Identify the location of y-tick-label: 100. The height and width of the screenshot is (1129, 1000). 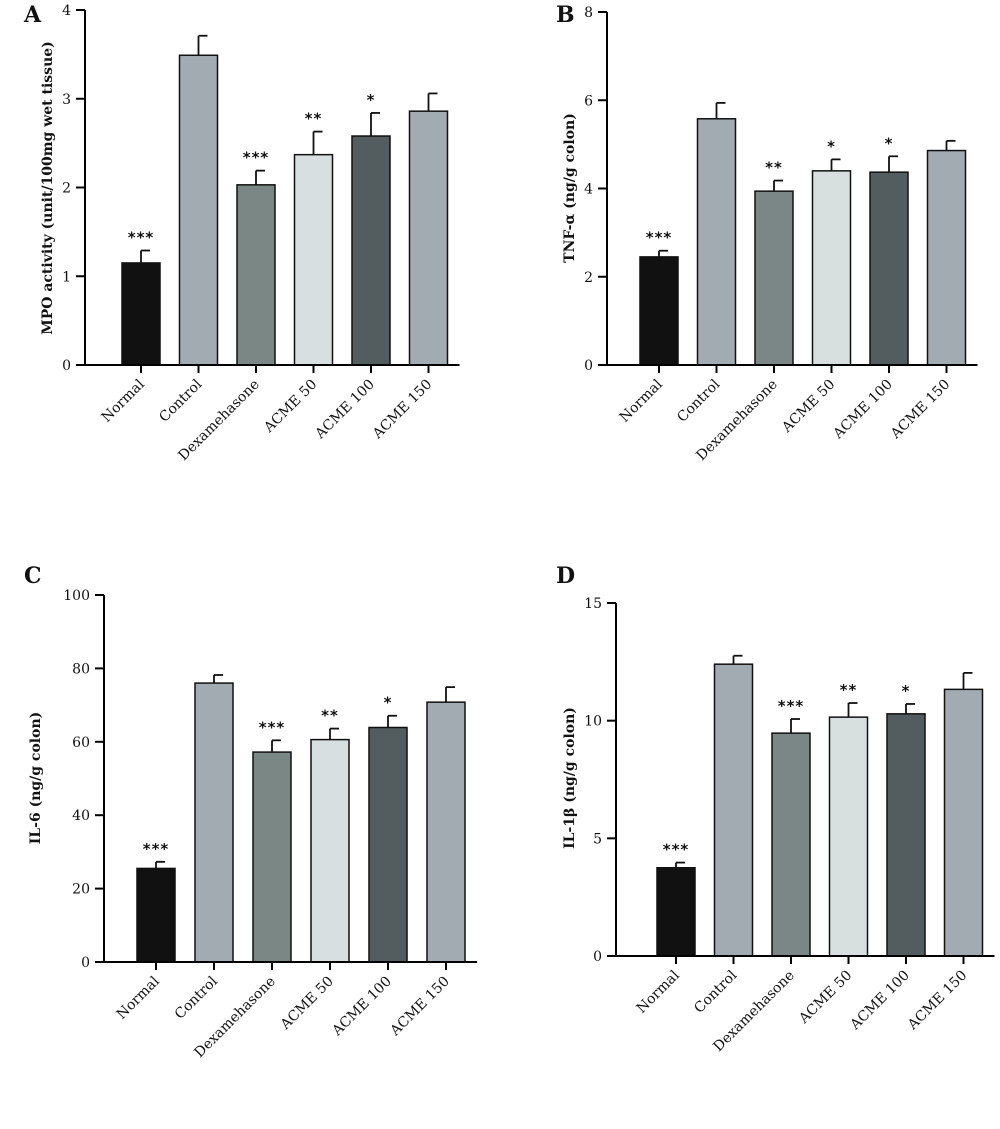
(76, 596).